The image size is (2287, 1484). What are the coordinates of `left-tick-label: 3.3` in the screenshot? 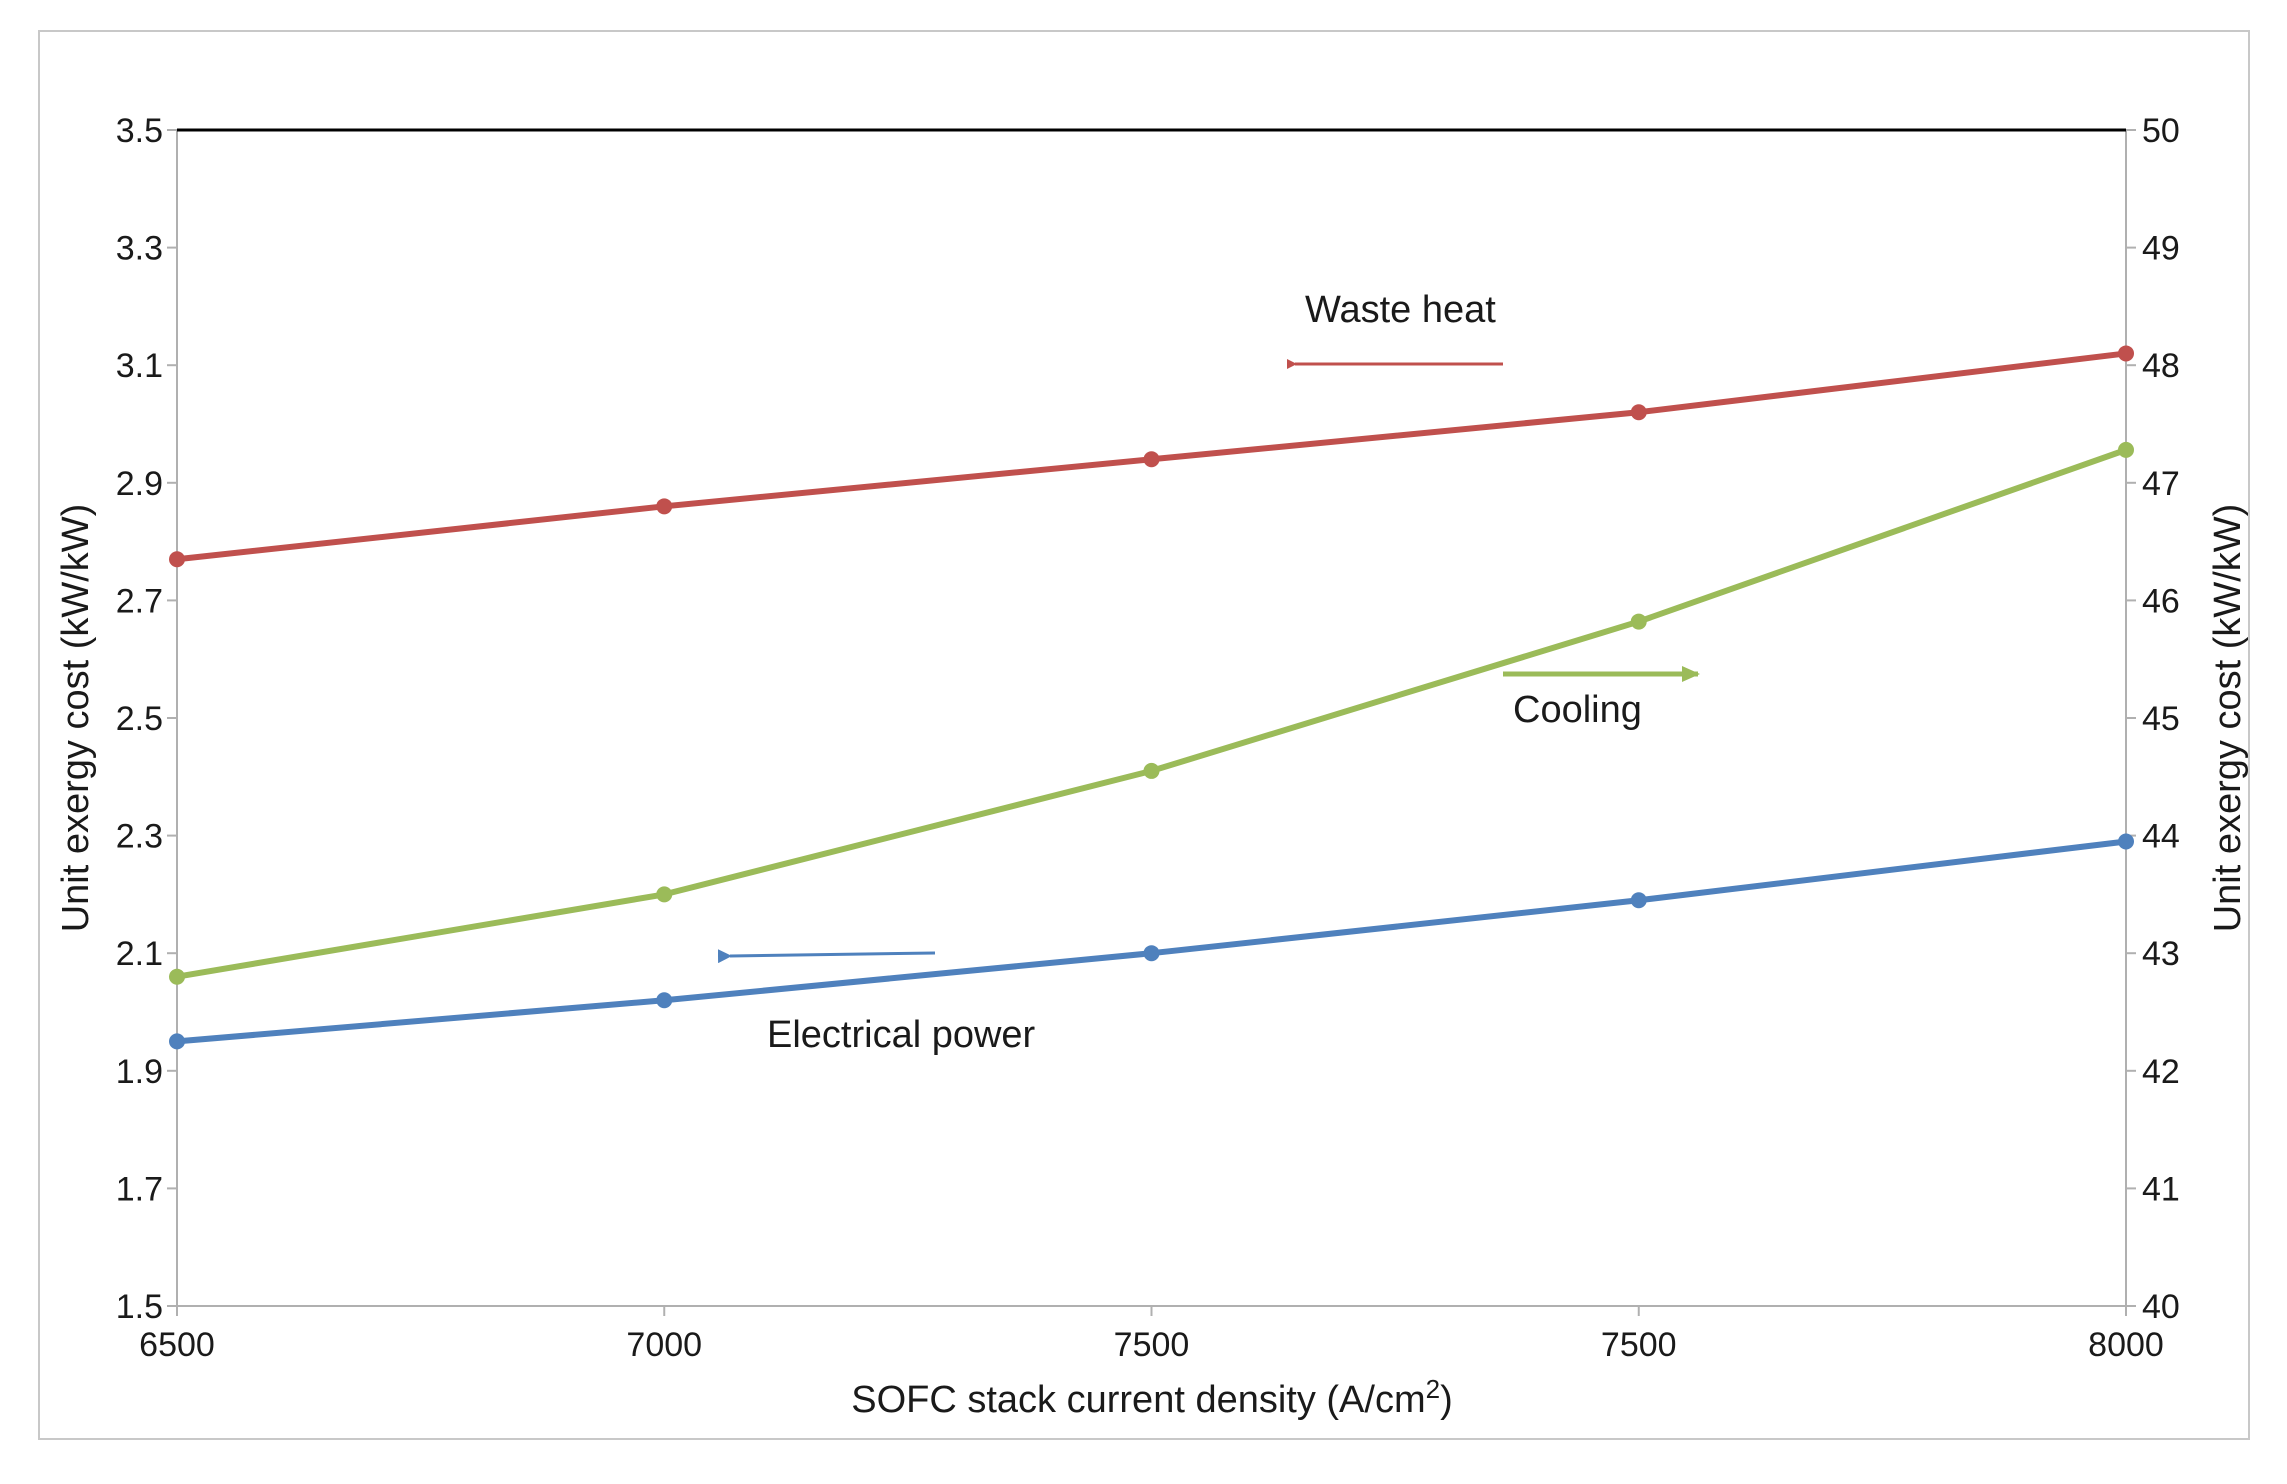 It's located at (139, 249).